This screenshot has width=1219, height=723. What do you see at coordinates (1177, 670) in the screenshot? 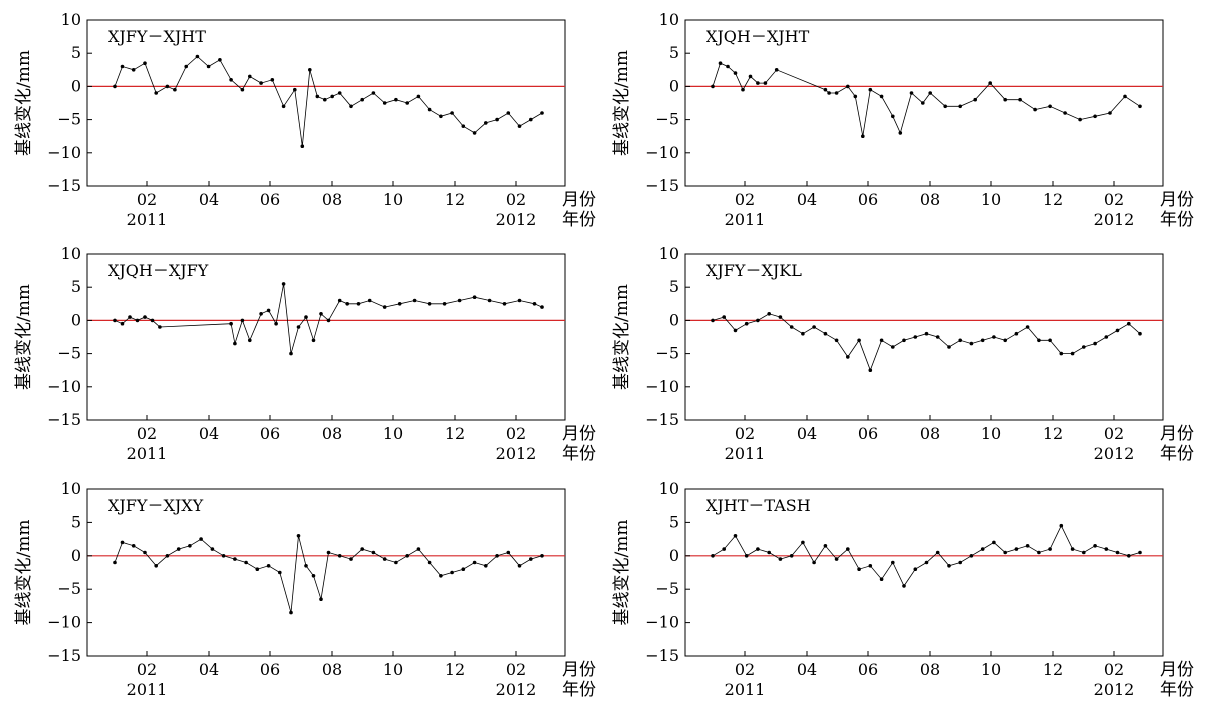
I see `x-unit-label: 月份` at bounding box center [1177, 670].